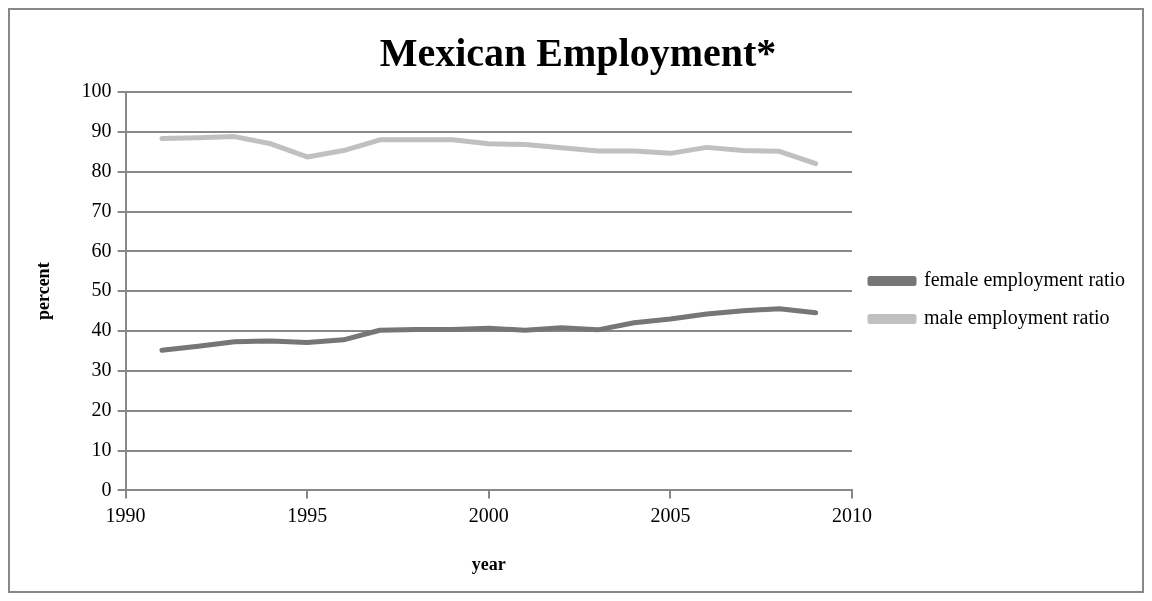 This screenshot has height=601, width=1152. I want to click on y-tick-label: 30, so click(101, 369).